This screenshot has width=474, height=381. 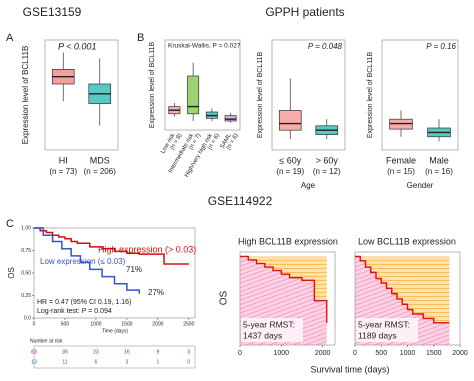 I want to click on x-tick-label: MDS, so click(x=100, y=160).